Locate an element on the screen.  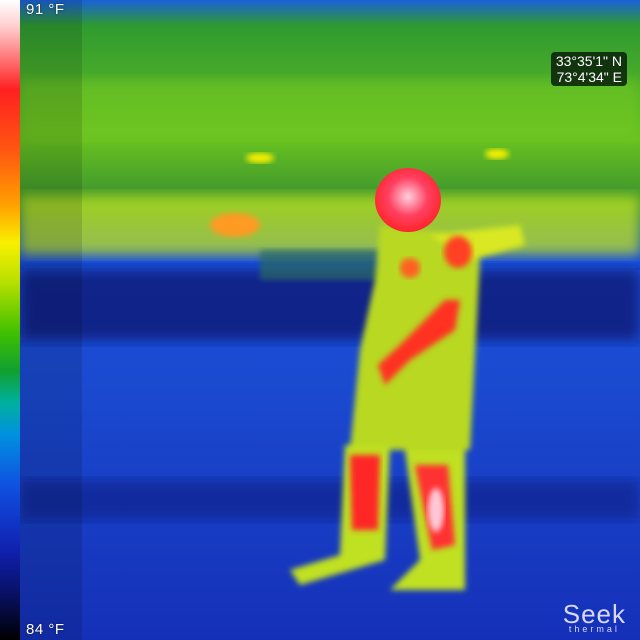
seek-thermal-logo: Seek thermal is located at coordinates (594, 616).